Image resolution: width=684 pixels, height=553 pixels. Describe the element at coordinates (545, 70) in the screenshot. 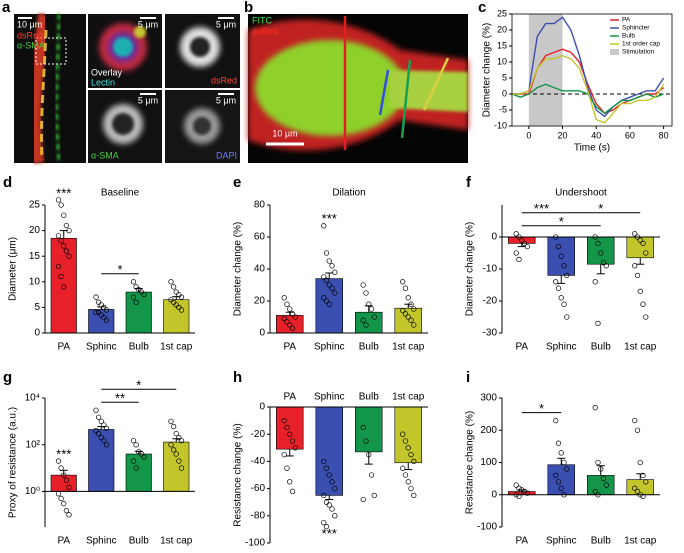

I see `stimulation-region` at that location.